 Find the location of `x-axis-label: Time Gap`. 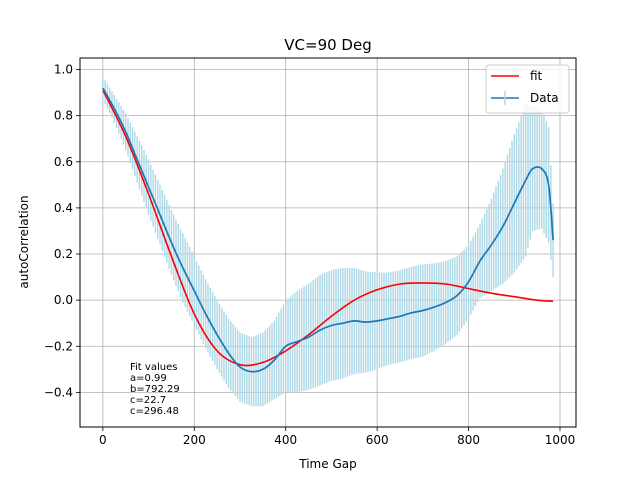

x-axis-label: Time Gap is located at coordinates (327, 464).